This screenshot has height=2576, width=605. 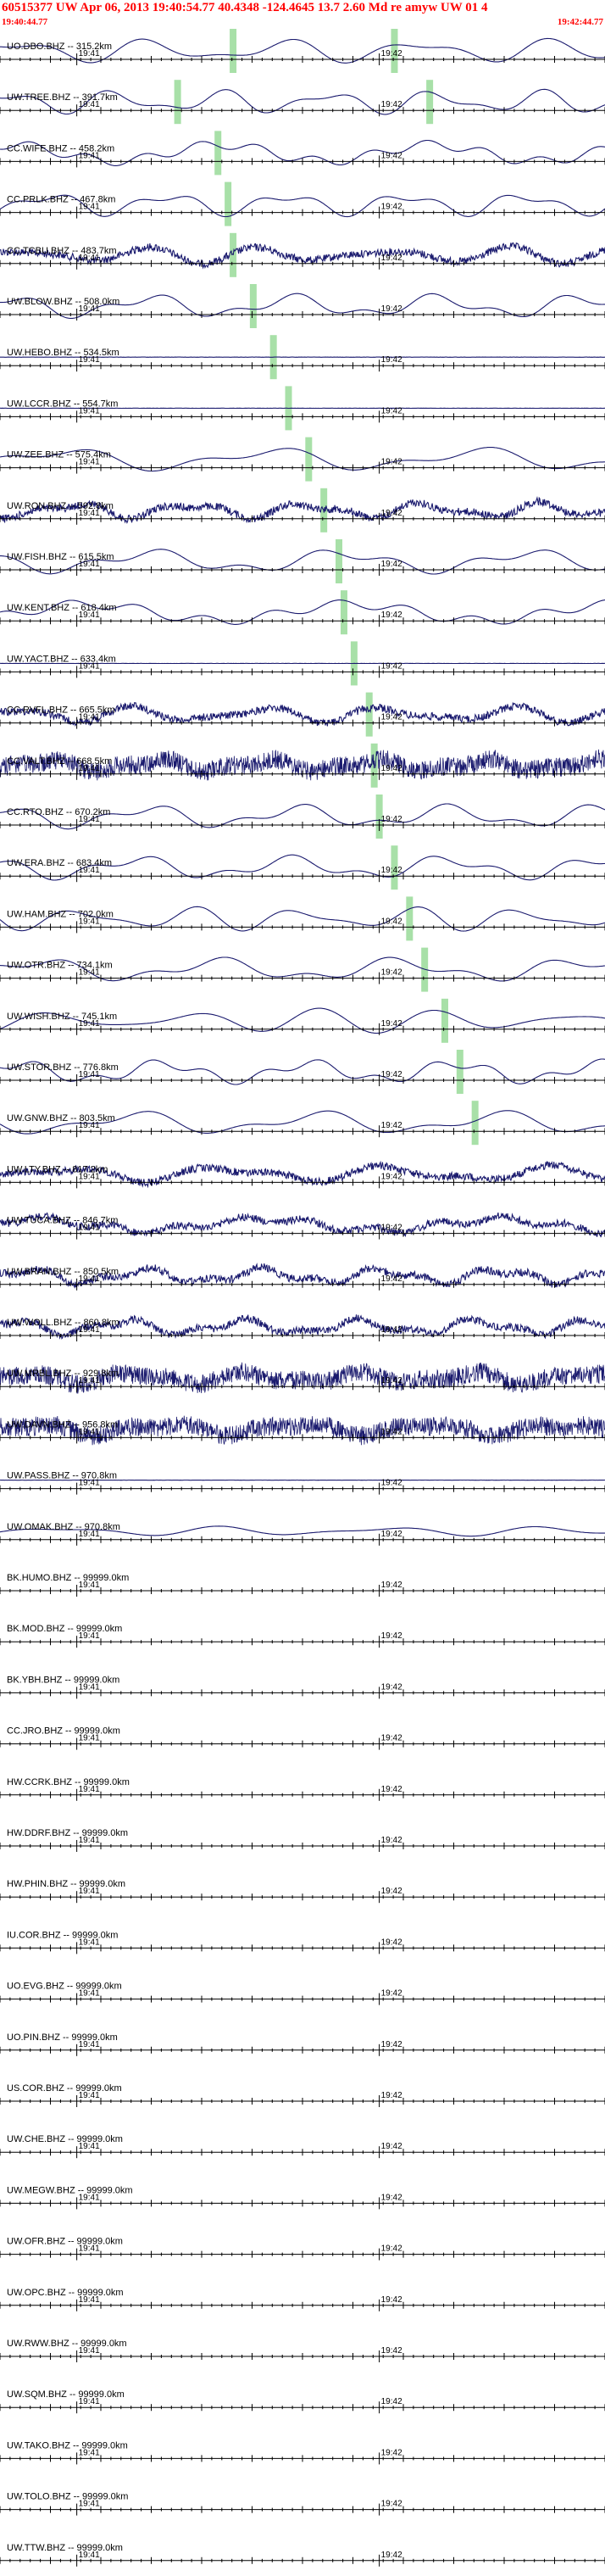 I want to click on channel-row: 19:41 19:42 UW.CHE.BHZ -- 99999.0km, so click(x=303, y=2146).